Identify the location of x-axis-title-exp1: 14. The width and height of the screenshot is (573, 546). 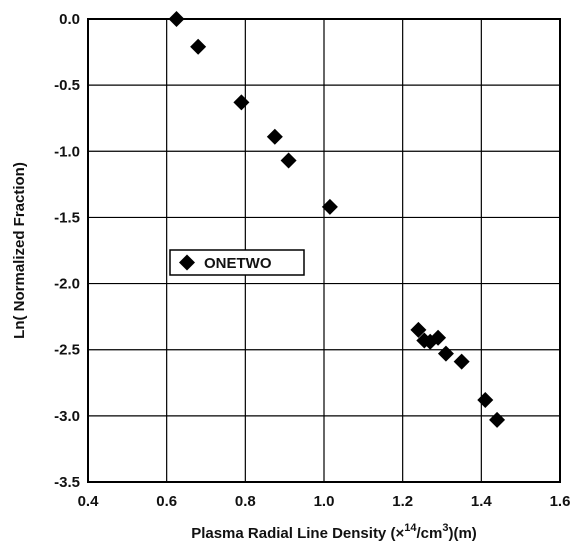
(410, 528).